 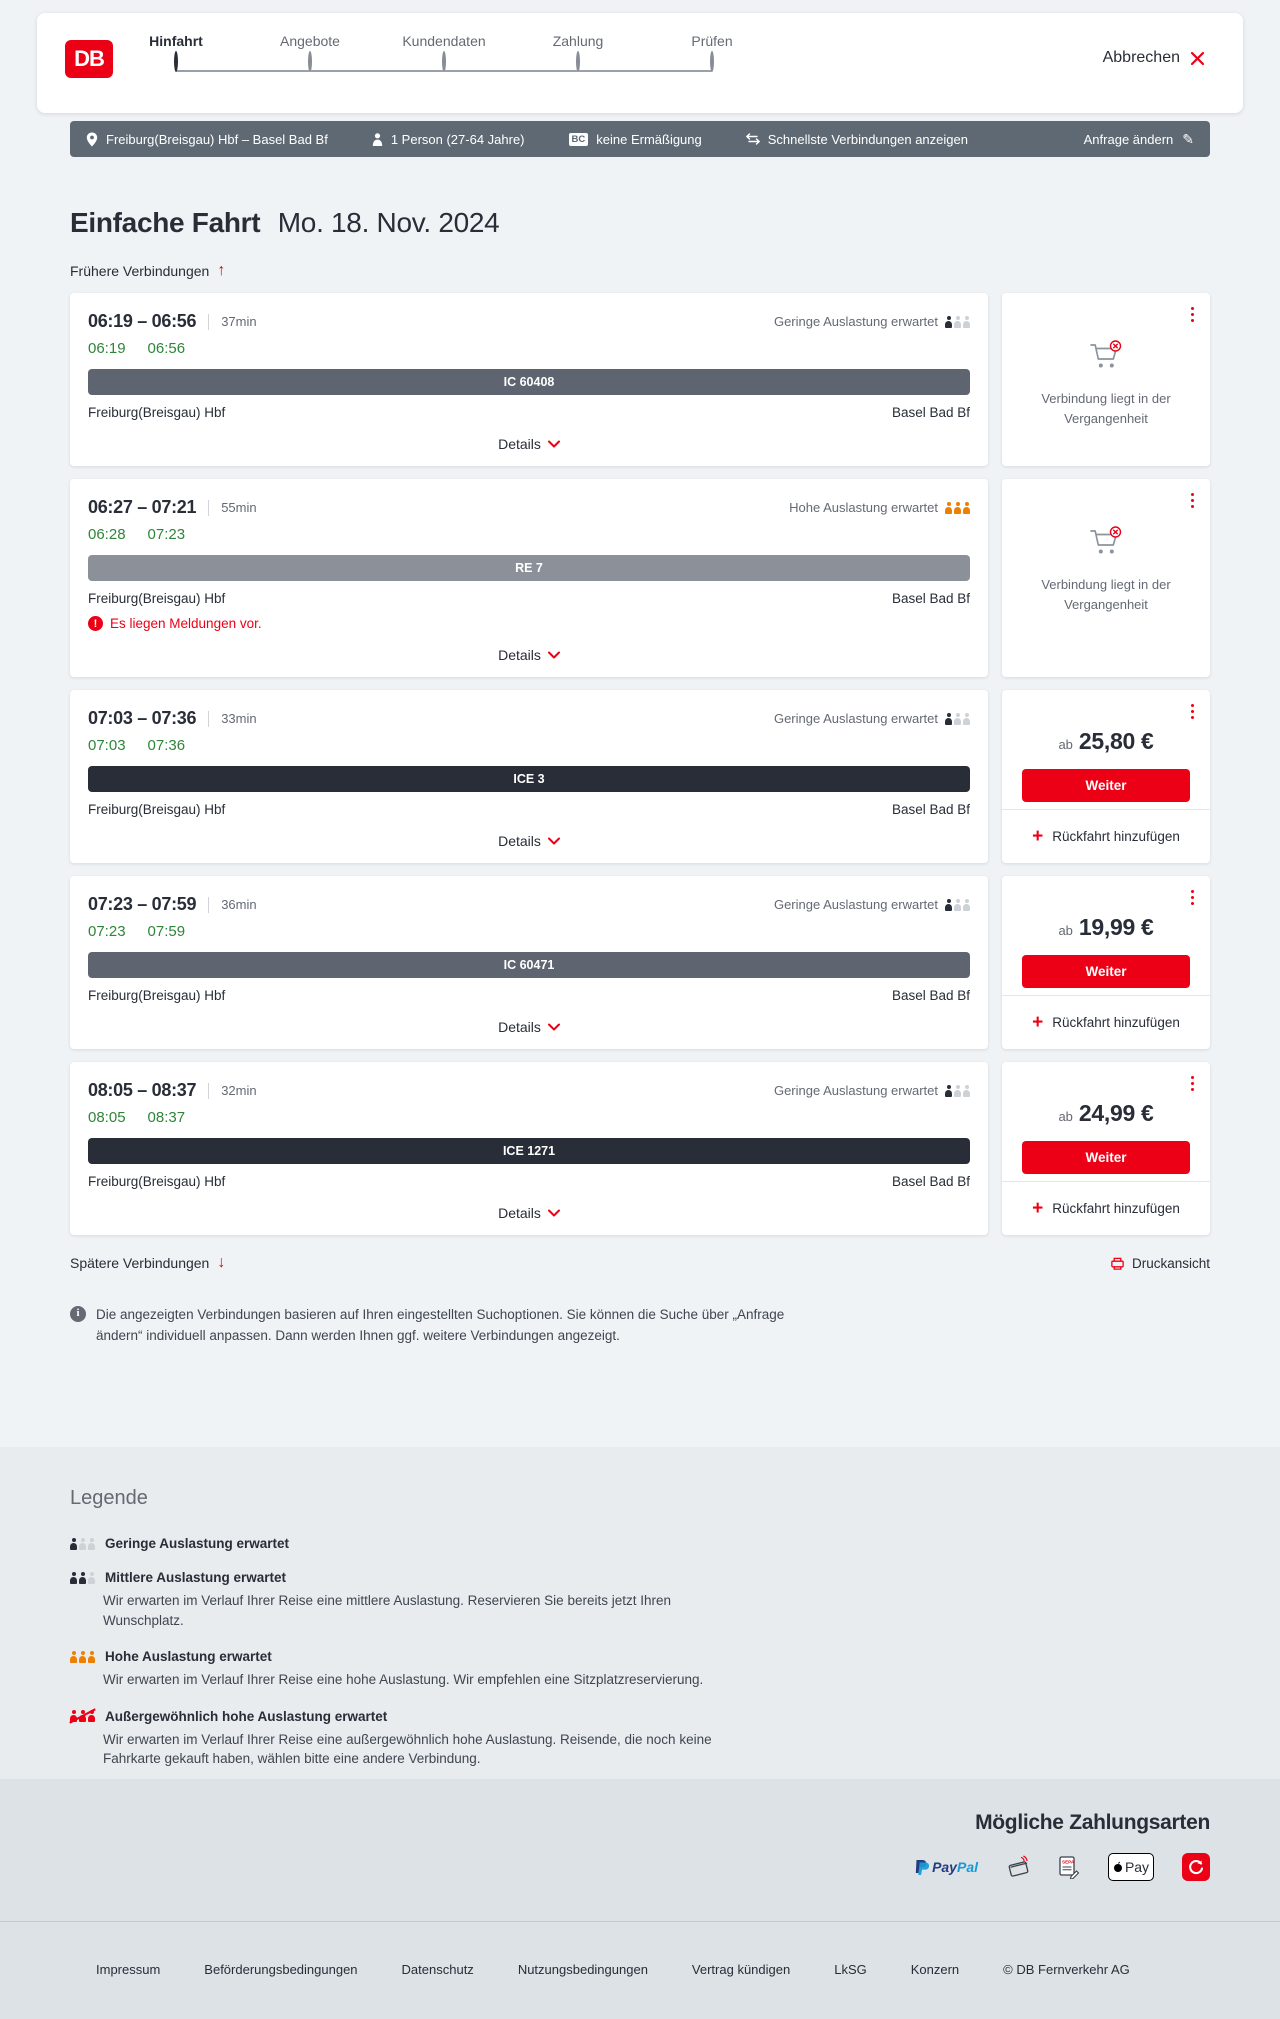 I want to click on cancel-button: Abbrechen, so click(x=1154, y=58).